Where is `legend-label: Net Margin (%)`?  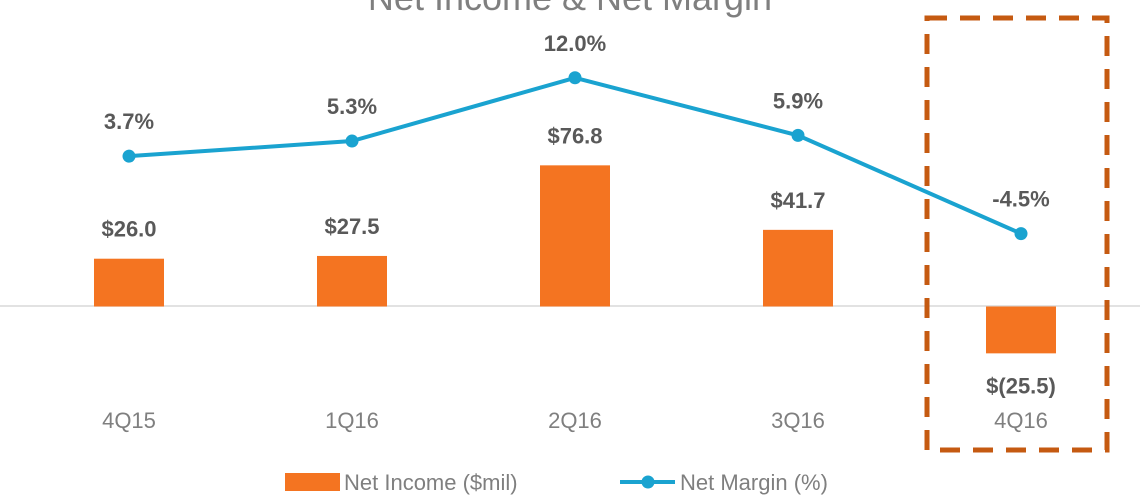 legend-label: Net Margin (%) is located at coordinates (754, 482).